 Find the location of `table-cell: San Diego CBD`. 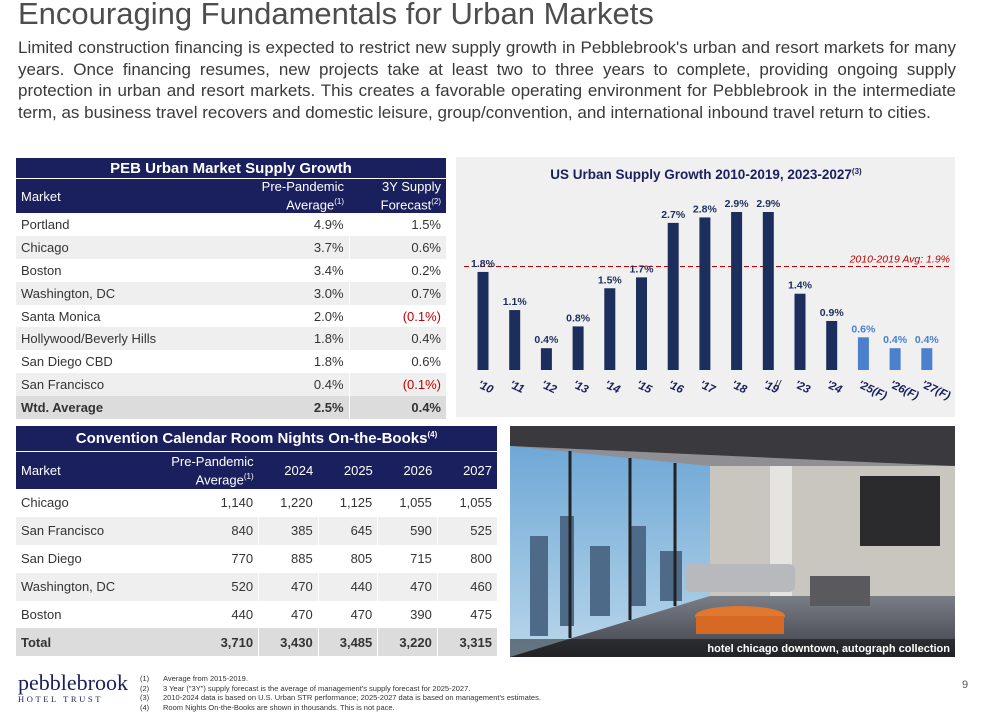

table-cell: San Diego CBD is located at coordinates (67, 362).